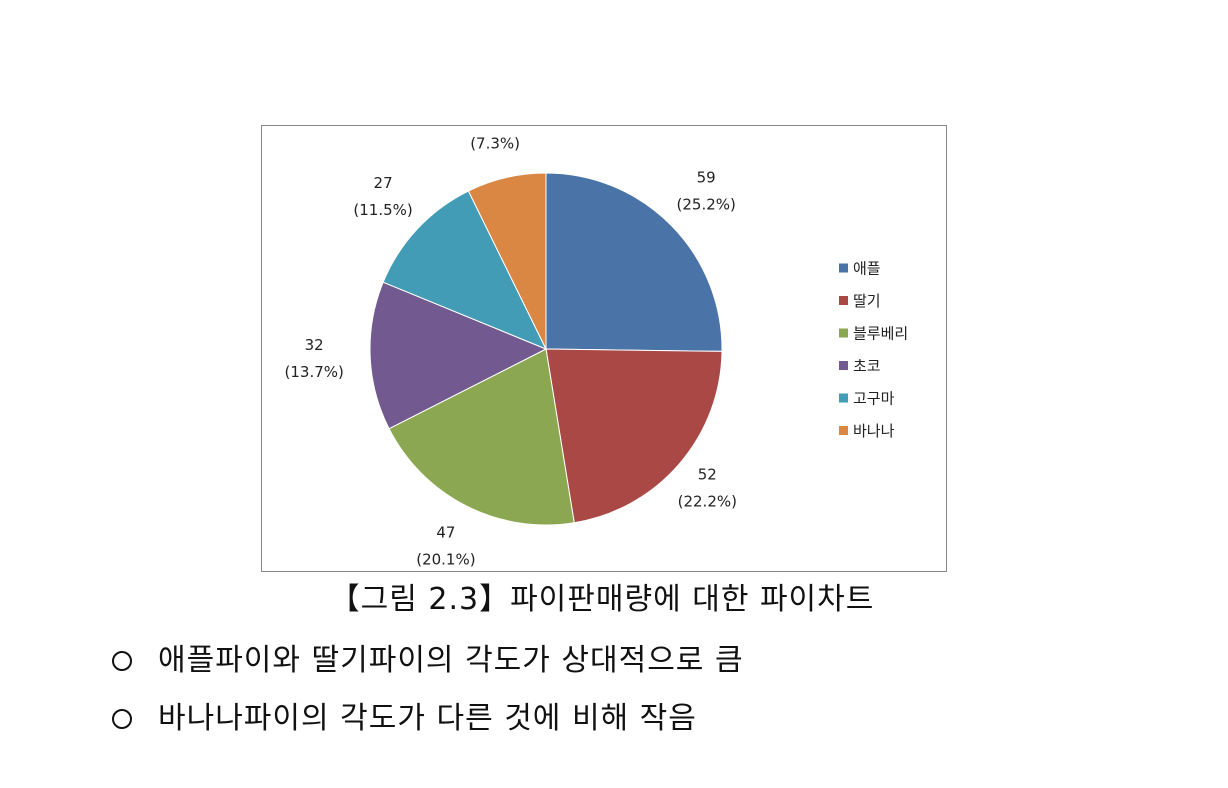 The width and height of the screenshot is (1228, 788). Describe the element at coordinates (602, 599) in the screenshot. I see `figure-caption-text: 【그림 2.3】파이판매량에 대한 파이차트` at that location.